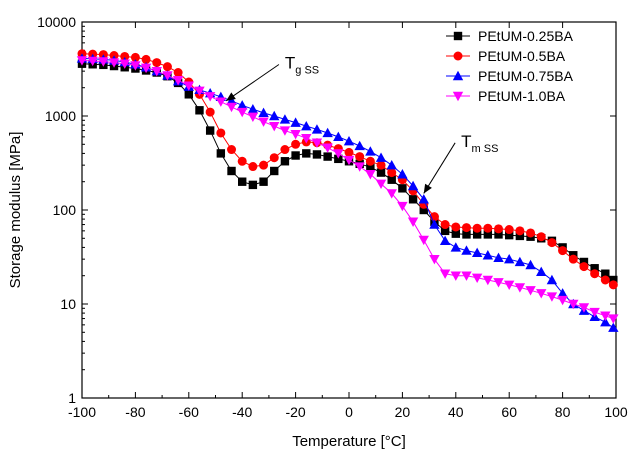 The height and width of the screenshot is (455, 632). Describe the element at coordinates (506, 96) in the screenshot. I see `legend-entry: PEtUM-1.0BA` at that location.